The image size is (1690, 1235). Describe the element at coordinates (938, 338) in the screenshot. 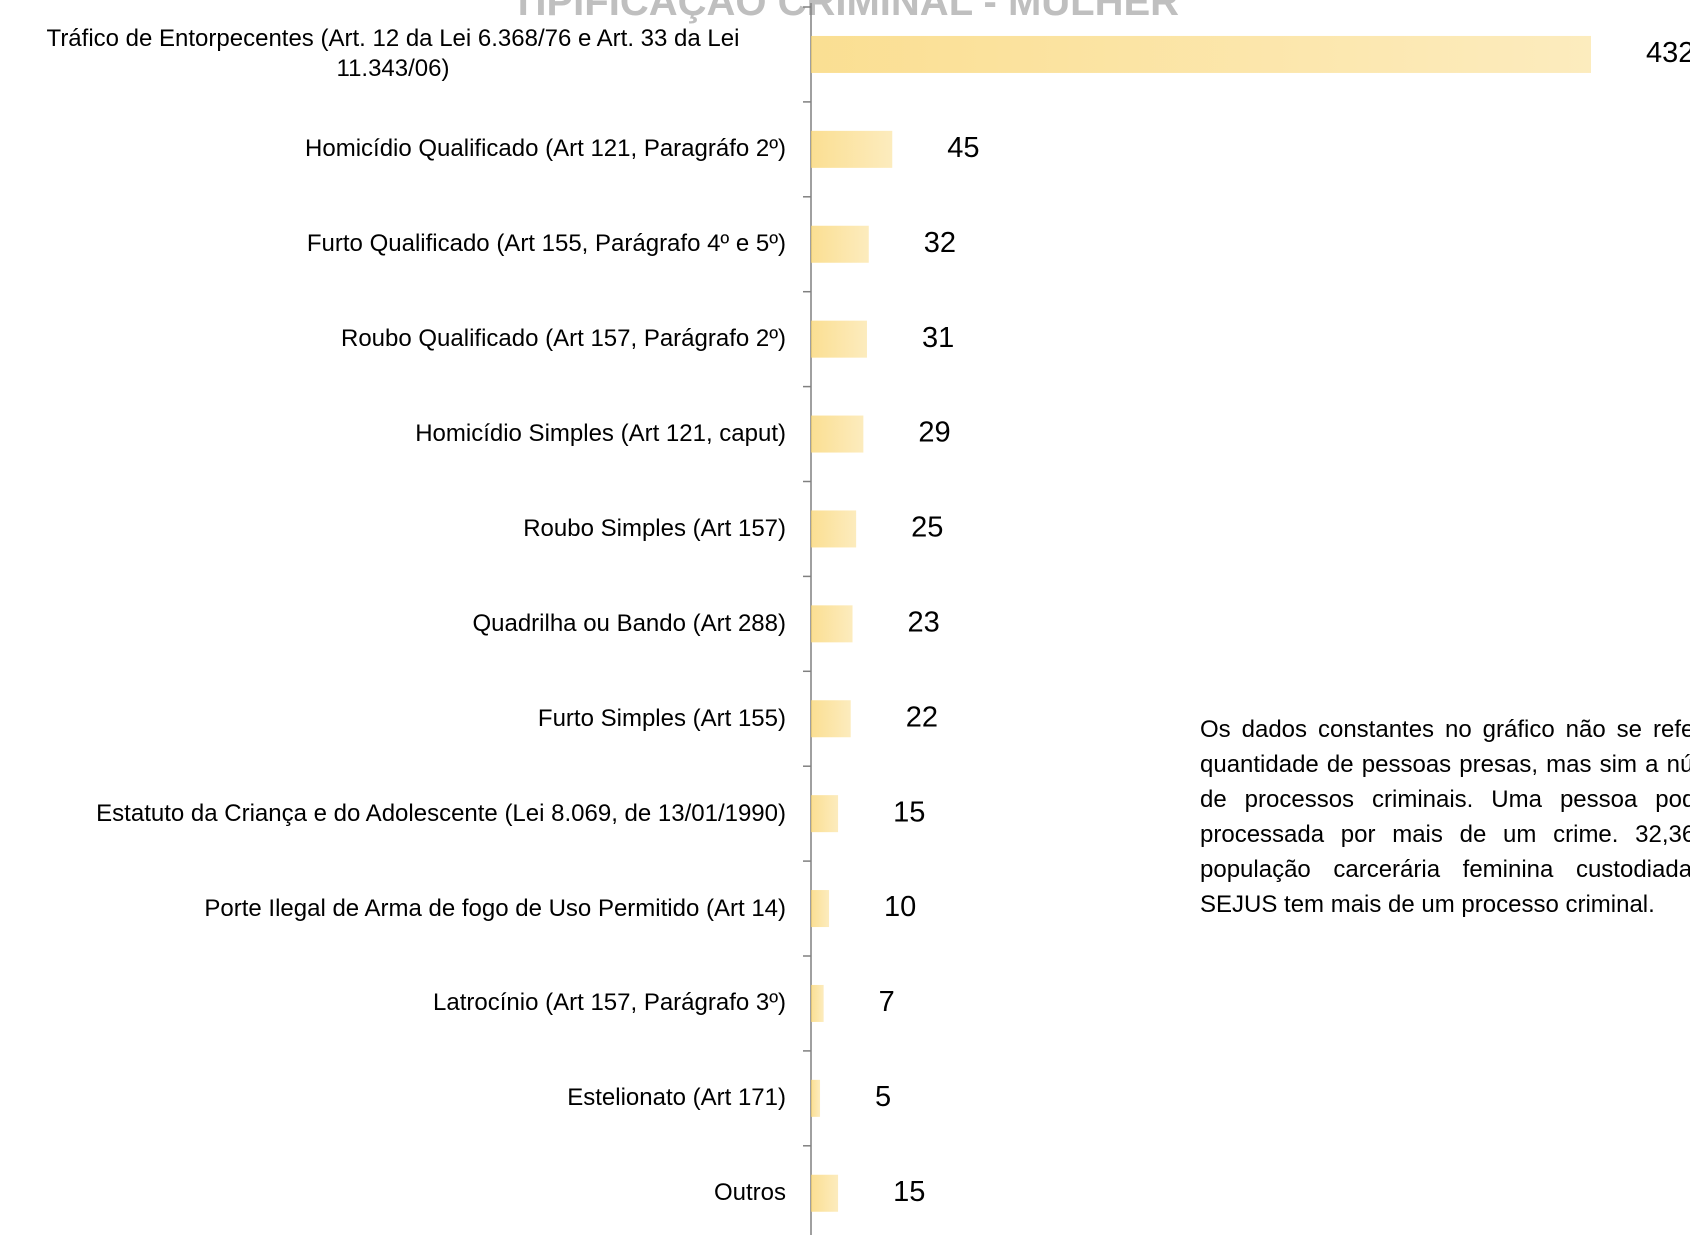

I see `data-label: 31` at that location.